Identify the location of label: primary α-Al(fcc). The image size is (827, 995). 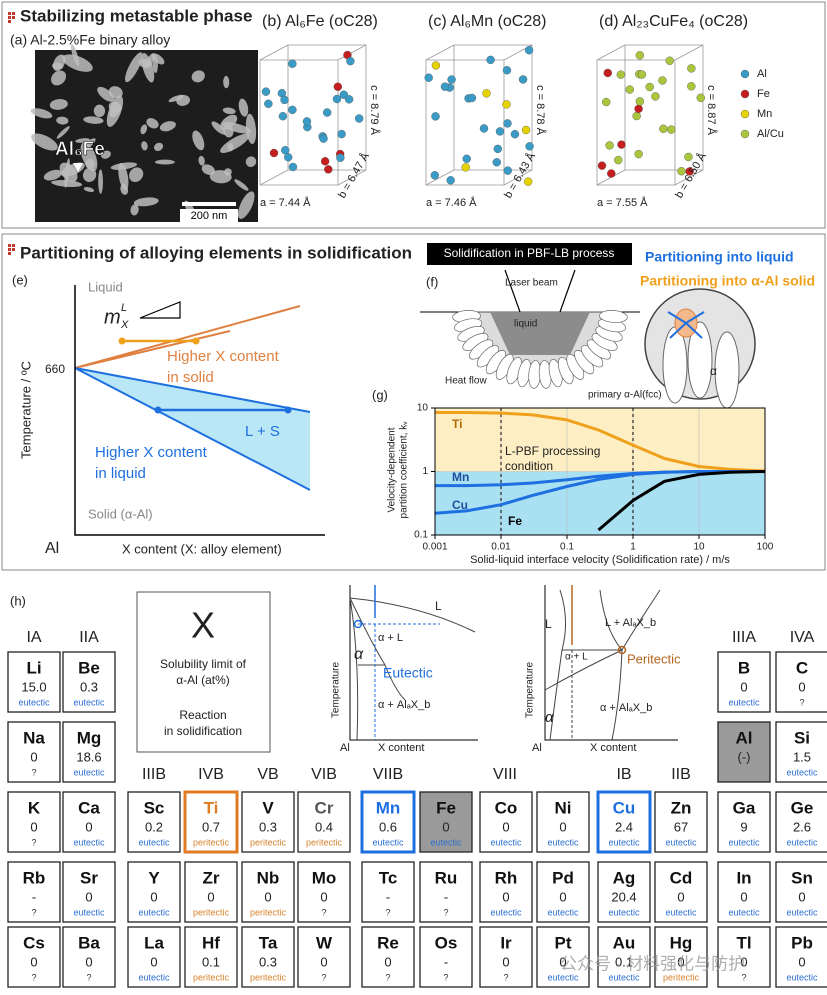
(625, 395).